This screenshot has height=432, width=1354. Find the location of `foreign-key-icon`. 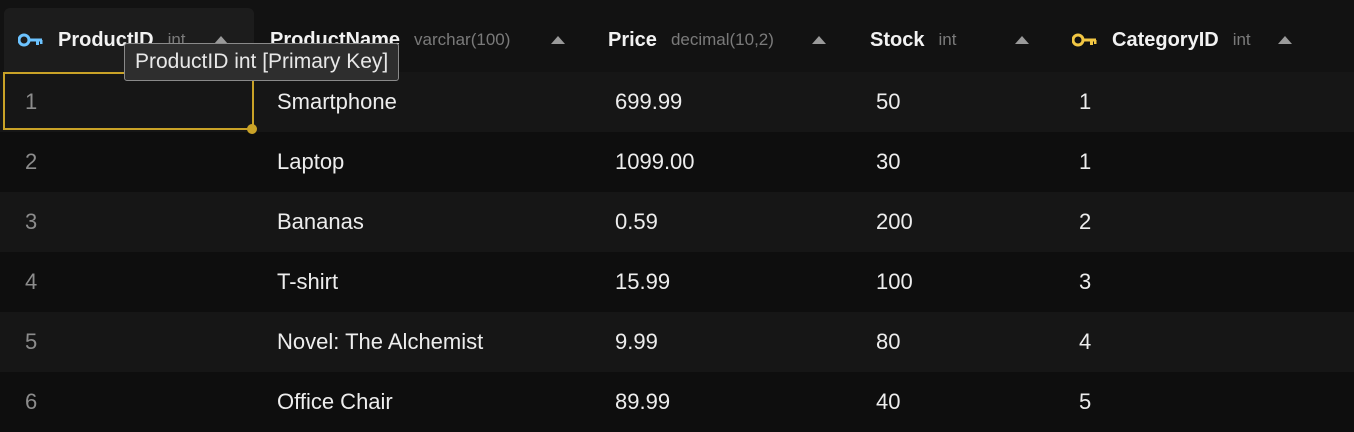

foreign-key-icon is located at coordinates (1084, 40).